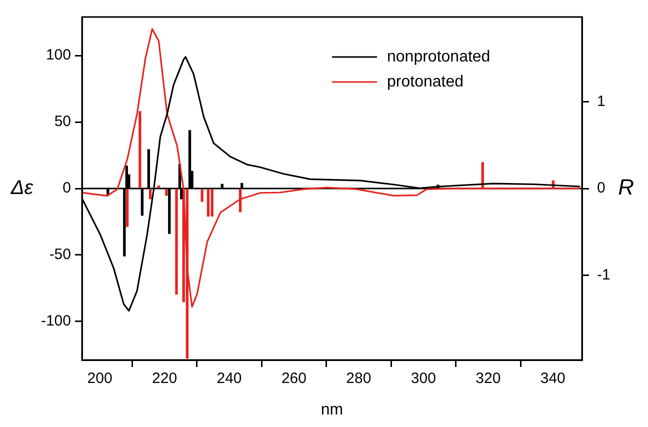  What do you see at coordinates (58, 55) in the screenshot?
I see `y-tick-label: 100` at bounding box center [58, 55].